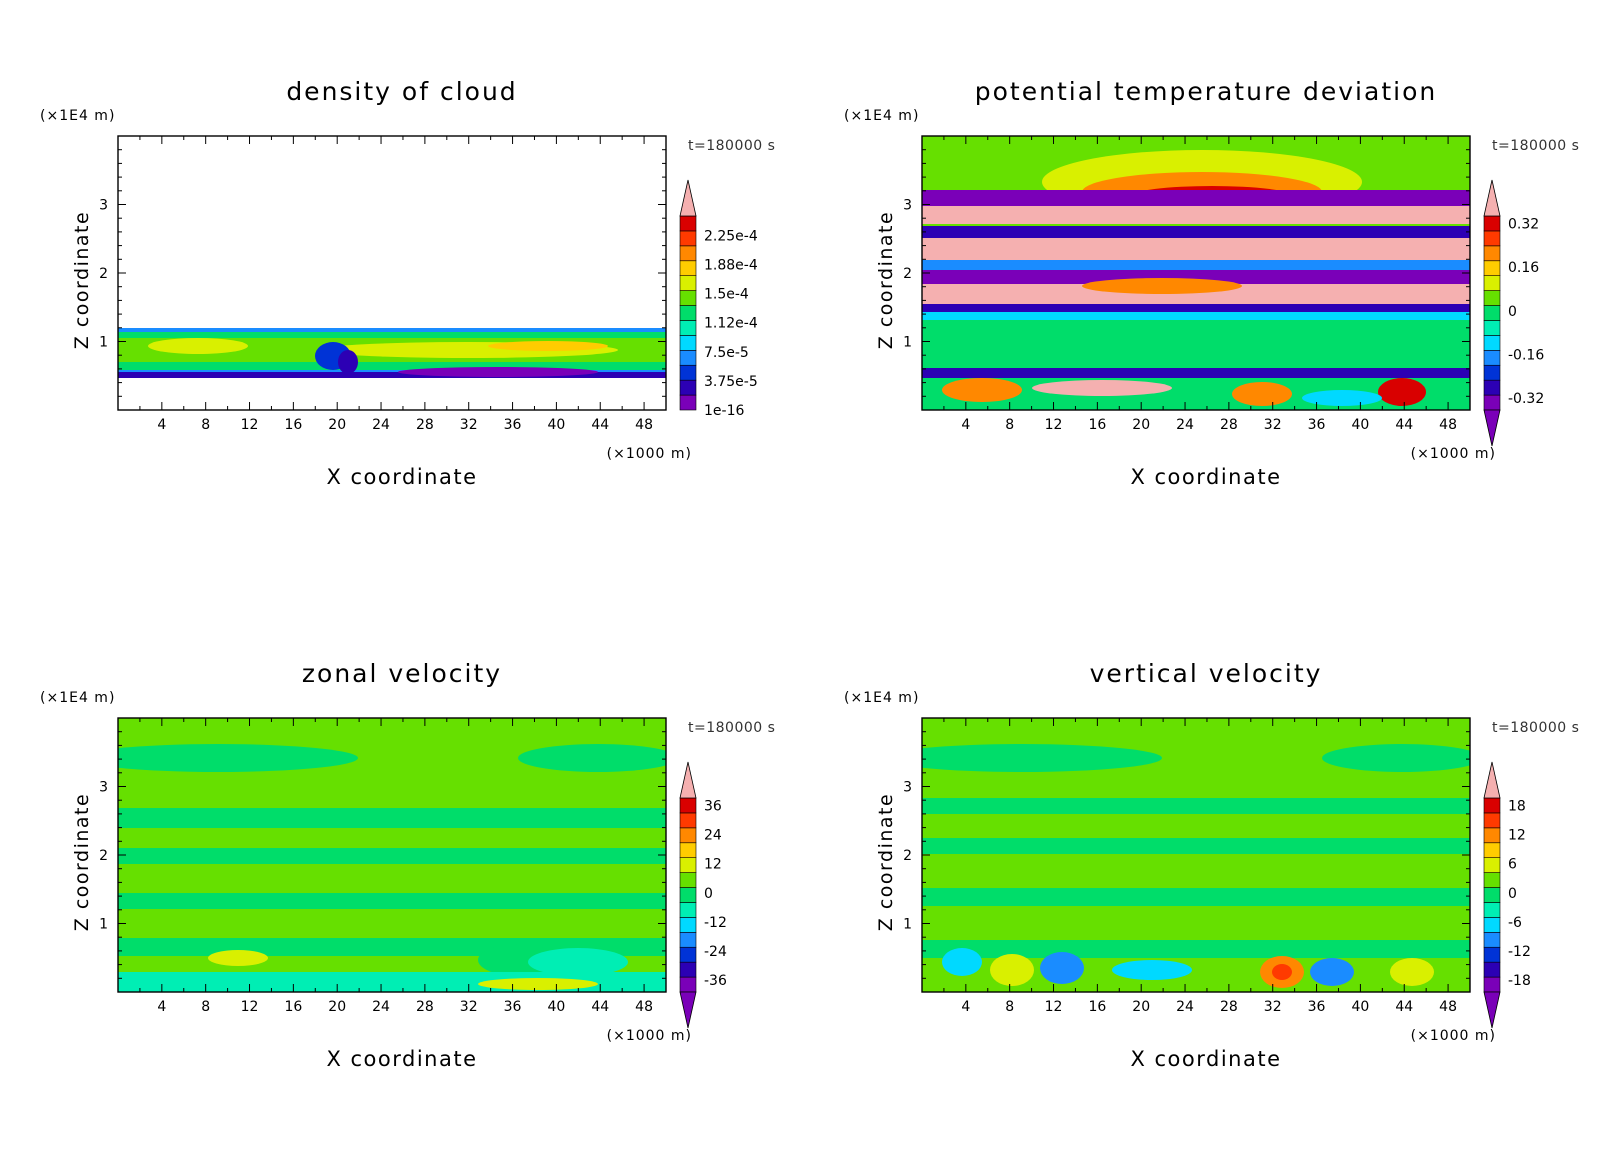  Describe the element at coordinates (713, 806) in the screenshot. I see `colorbar-label: 36` at that location.